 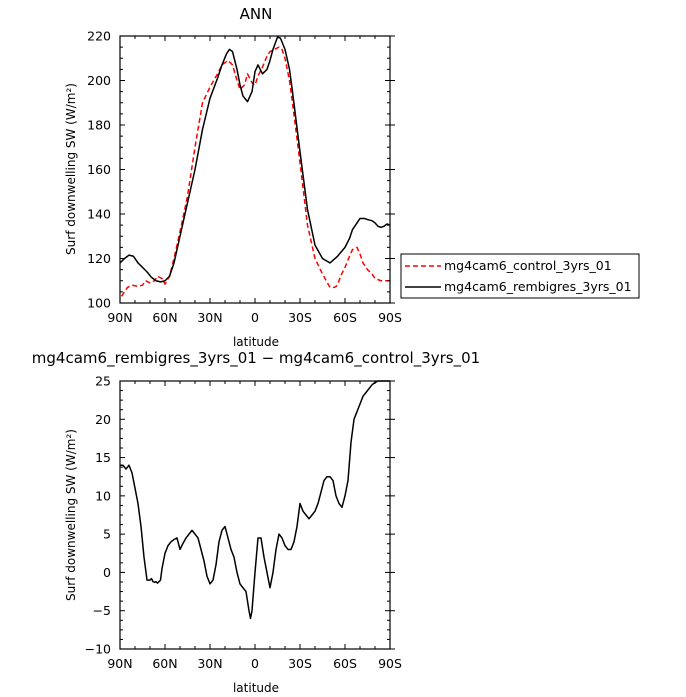 What do you see at coordinates (71, 169) in the screenshot?
I see `top-chart-y-axis-label: Surf downwelling SW (W/m²)` at bounding box center [71, 169].